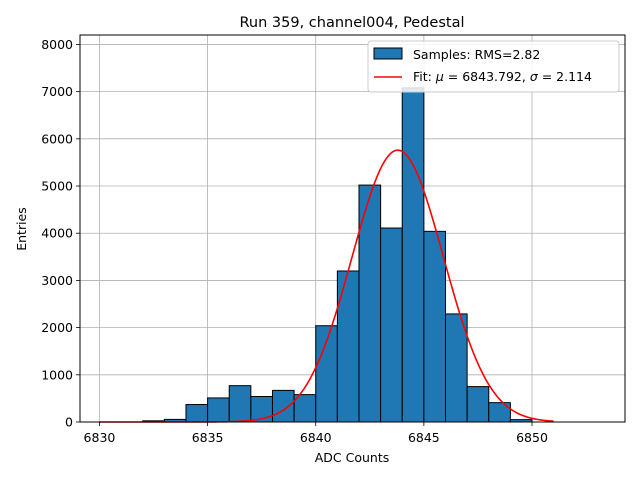 The height and width of the screenshot is (480, 640). I want to click on legend-fit-label: Fit: μ = 6843.792, σ = 2.114, so click(502, 76).